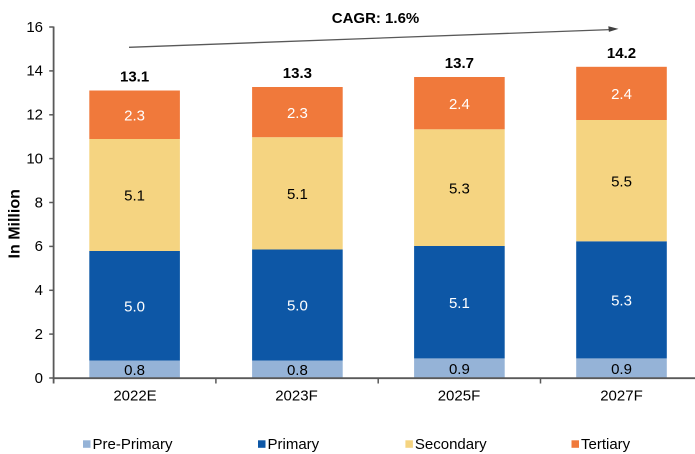 The width and height of the screenshot is (695, 454). What do you see at coordinates (39, 334) in the screenshot?
I see `svg-text: 2` at bounding box center [39, 334].